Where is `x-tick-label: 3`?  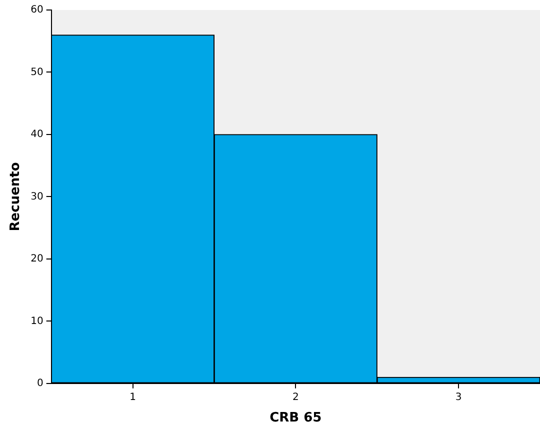
x-tick-label: 3 is located at coordinates (458, 397).